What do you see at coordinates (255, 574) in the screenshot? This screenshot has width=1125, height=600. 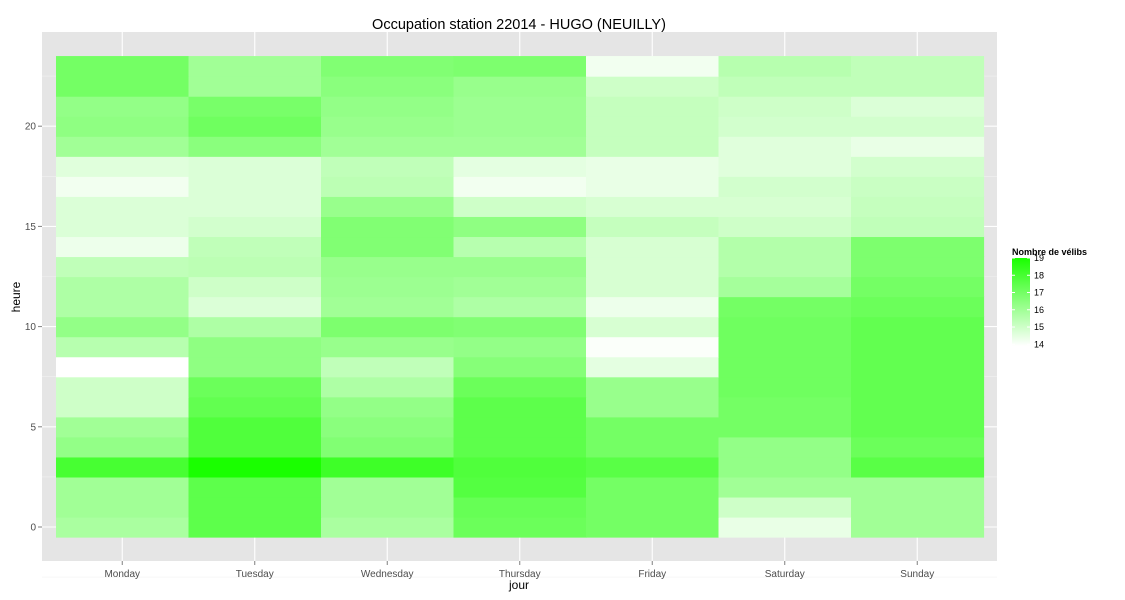 I see `x-tick-label: Tuesday` at bounding box center [255, 574].